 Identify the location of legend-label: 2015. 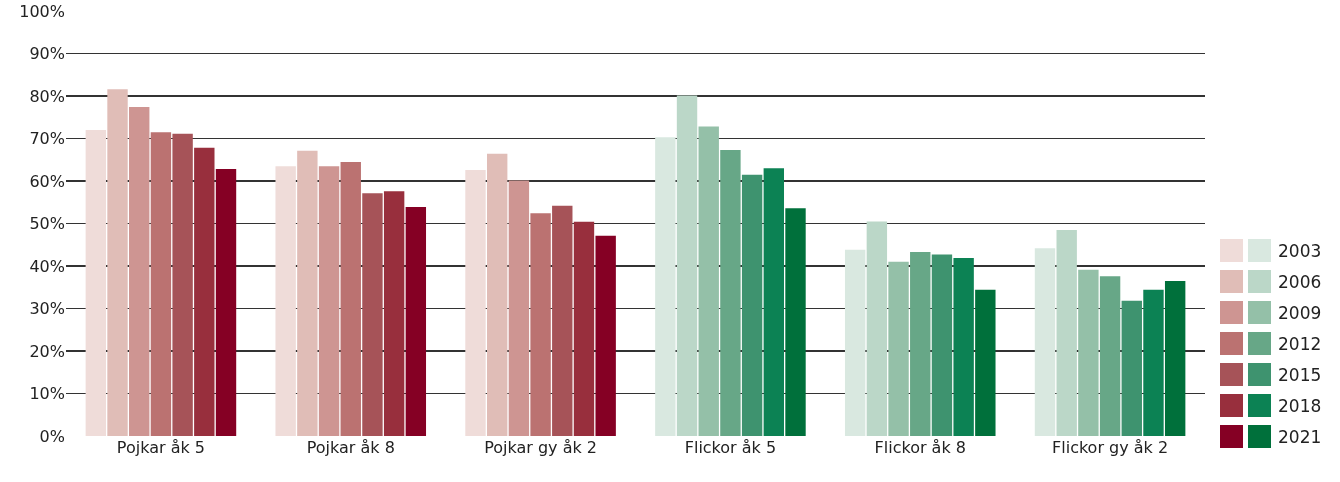
(1300, 374).